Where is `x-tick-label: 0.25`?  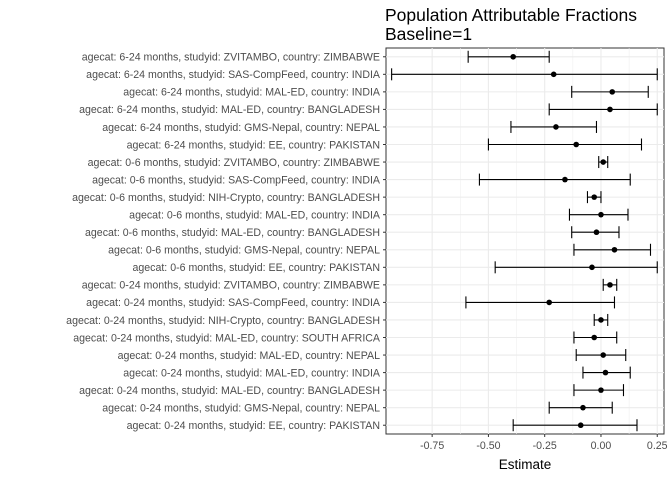 x-tick-label: 0.25 is located at coordinates (657, 446).